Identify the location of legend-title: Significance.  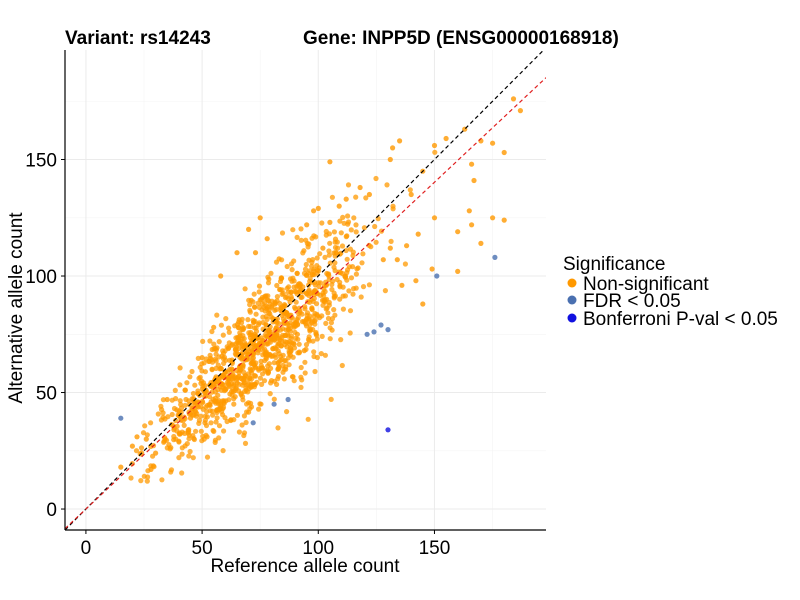
(614, 264).